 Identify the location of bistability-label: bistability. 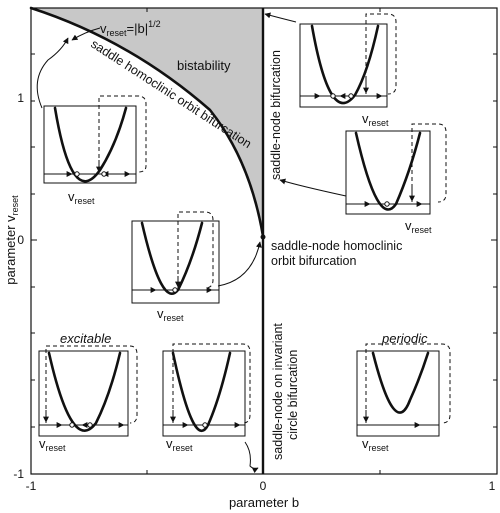
(204, 65).